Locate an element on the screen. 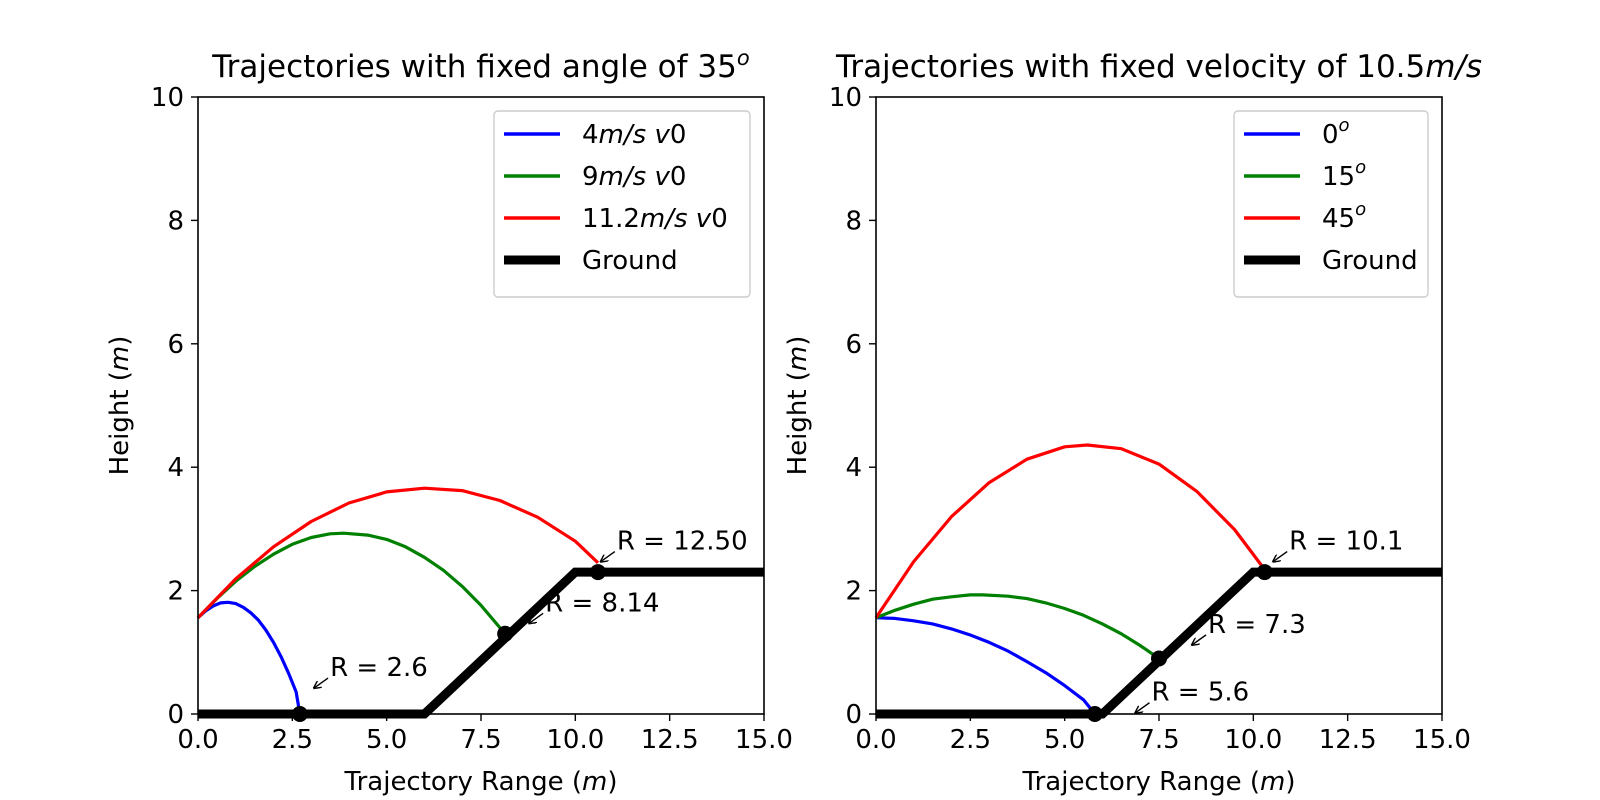  legend-label-part-0: 9 is located at coordinates (590, 177).